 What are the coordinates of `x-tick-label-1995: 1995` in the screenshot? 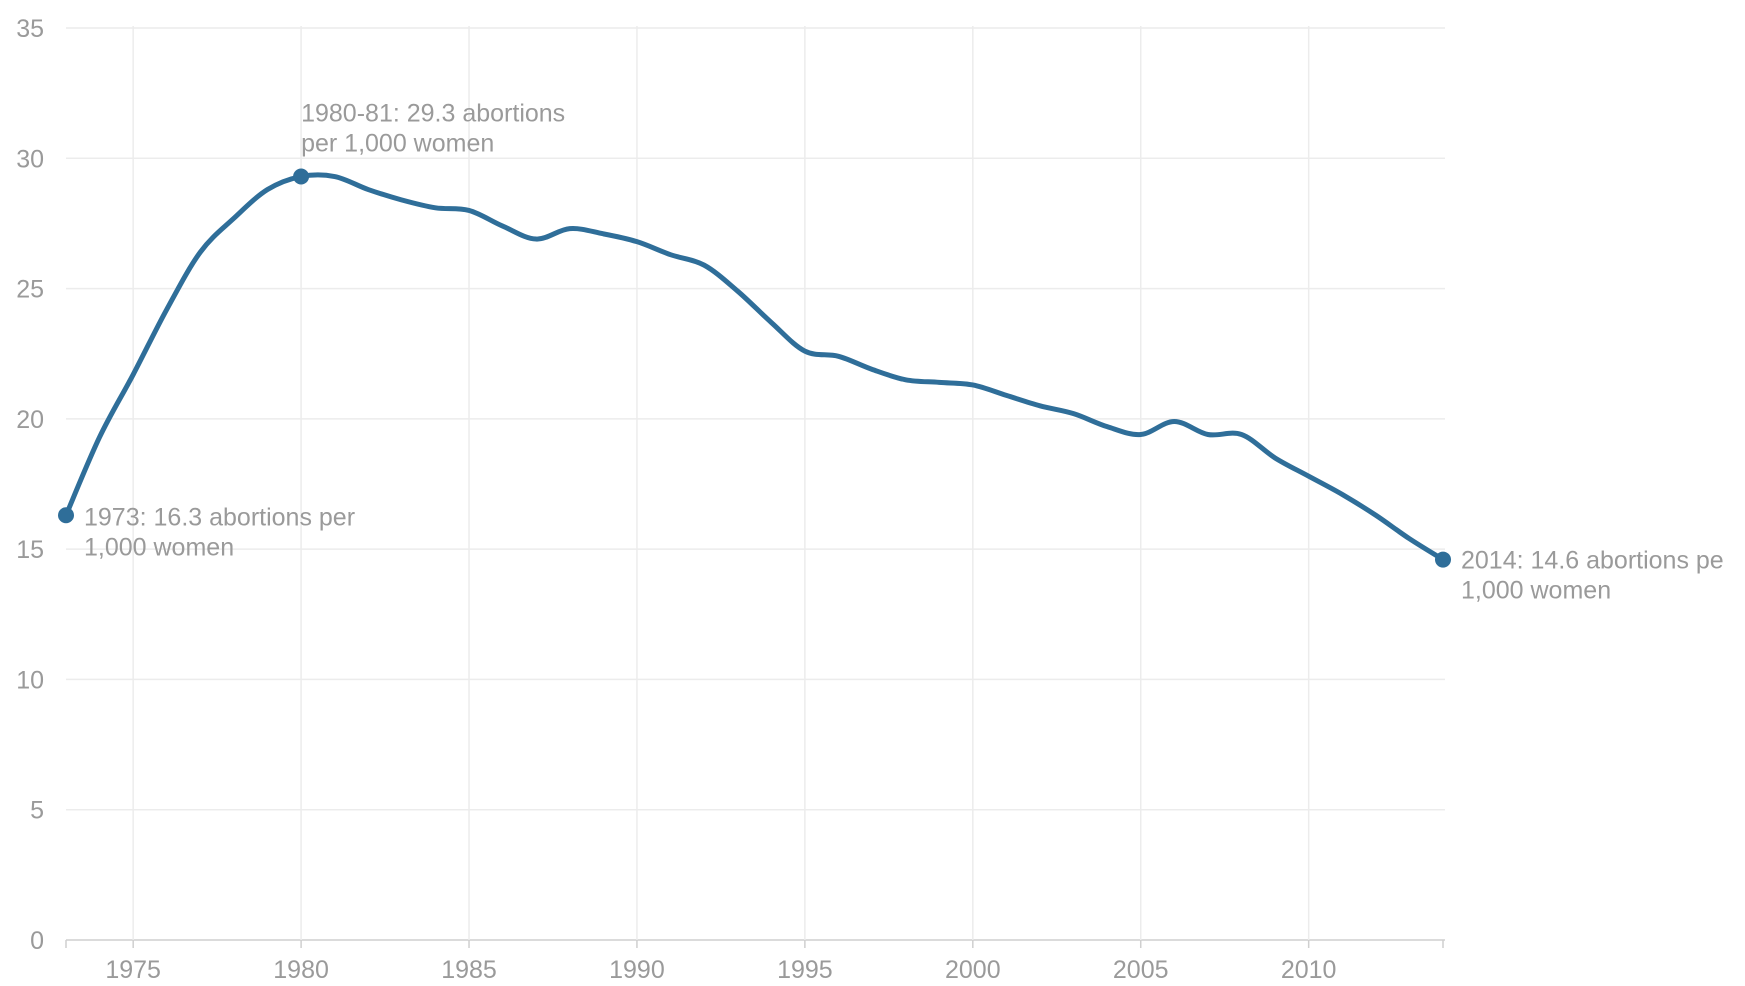 It's located at (805, 970).